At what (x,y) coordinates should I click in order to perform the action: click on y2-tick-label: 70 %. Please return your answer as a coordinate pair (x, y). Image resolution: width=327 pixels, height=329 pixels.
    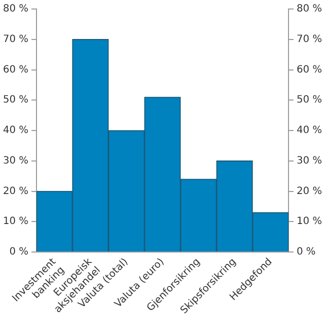
    Looking at the image, I should click on (309, 39).